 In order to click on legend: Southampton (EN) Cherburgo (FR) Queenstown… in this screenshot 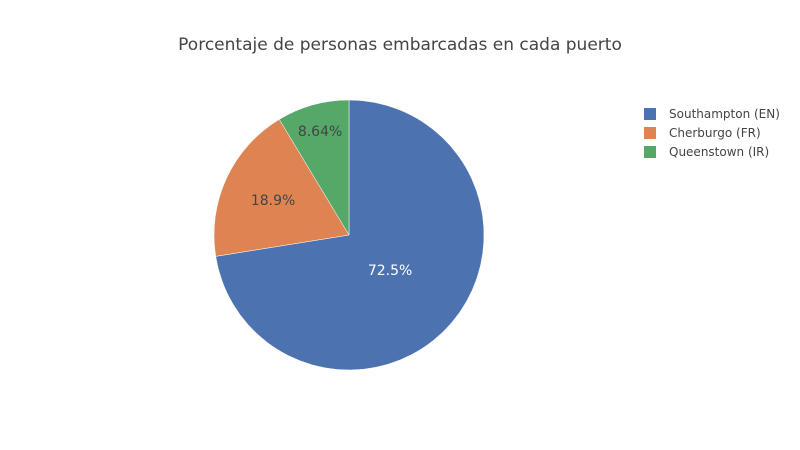, I will do `click(712, 133)`.